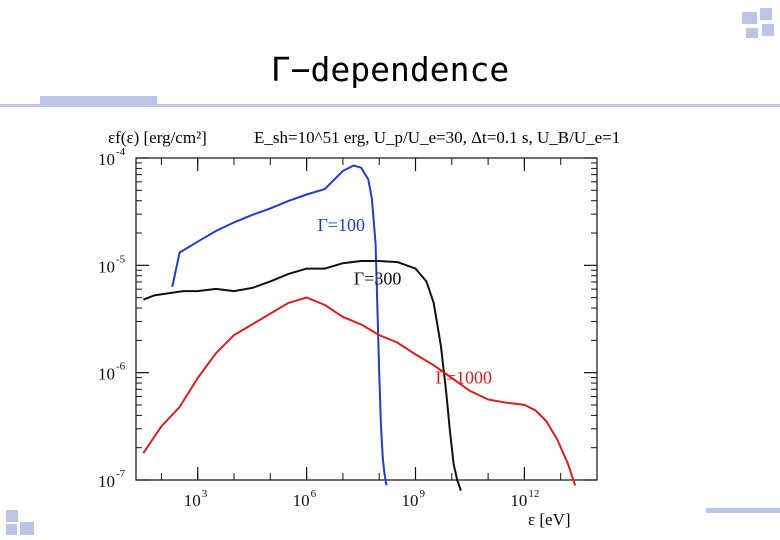 The height and width of the screenshot is (540, 780). I want to click on x-axis-label: ε [eV], so click(549, 519).